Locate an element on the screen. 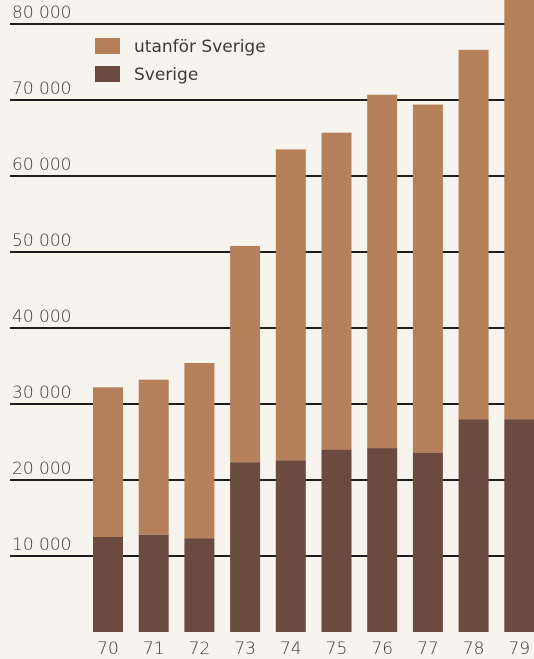 This screenshot has height=659, width=534. x-tick-label: 73 is located at coordinates (245, 649).